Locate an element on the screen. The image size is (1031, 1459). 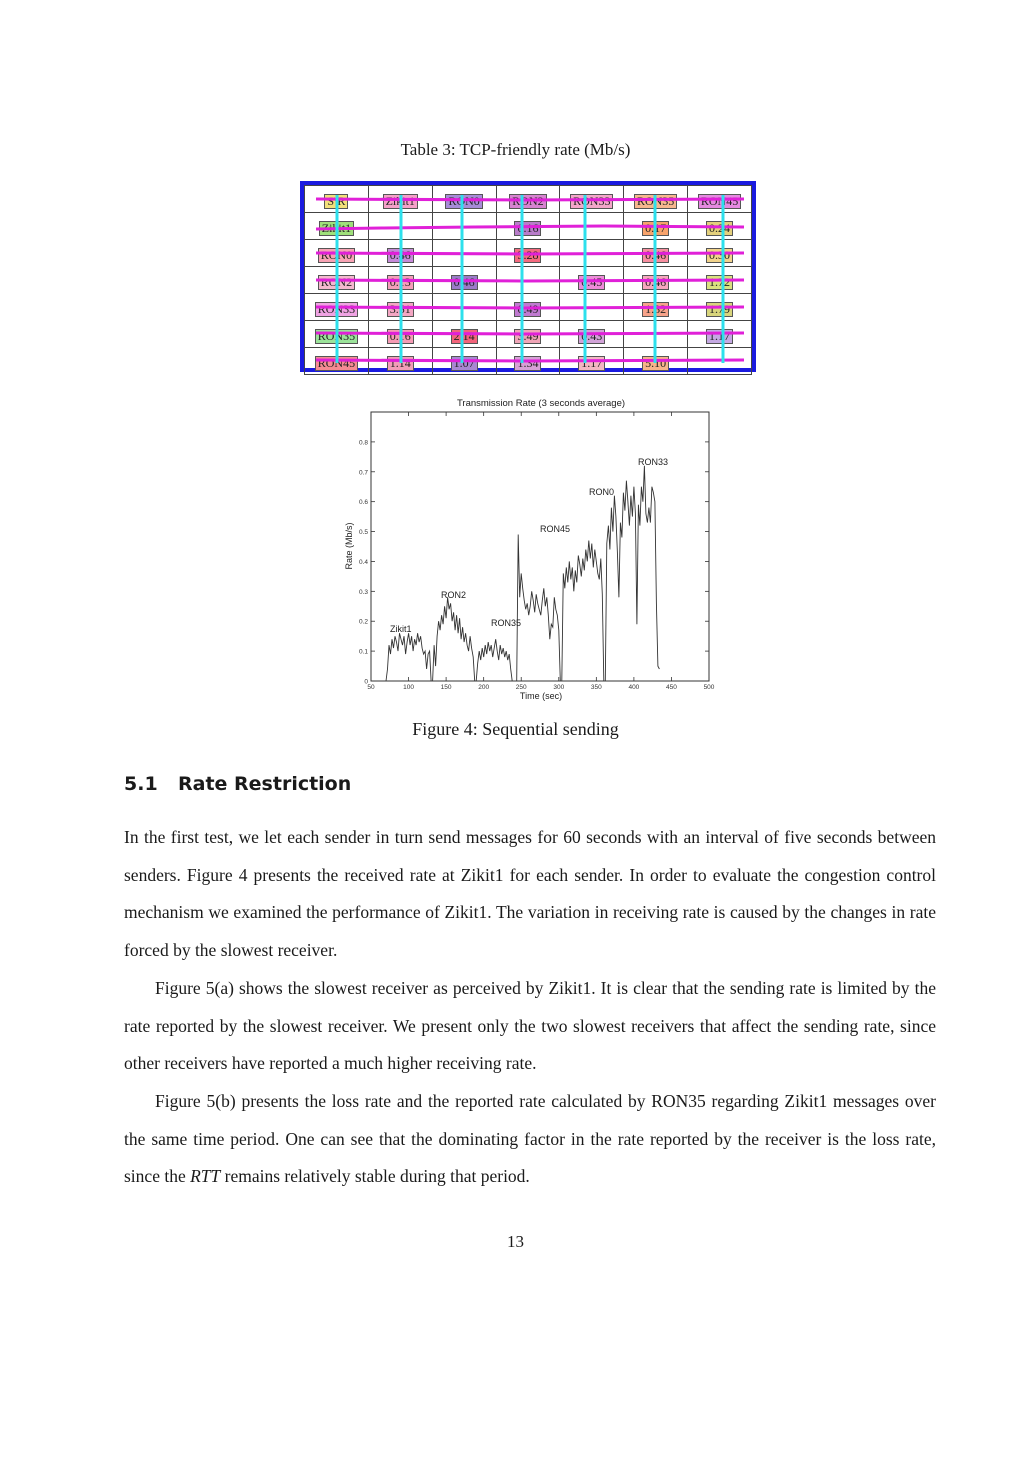
x-tick-label: 250 is located at coordinates (521, 687).